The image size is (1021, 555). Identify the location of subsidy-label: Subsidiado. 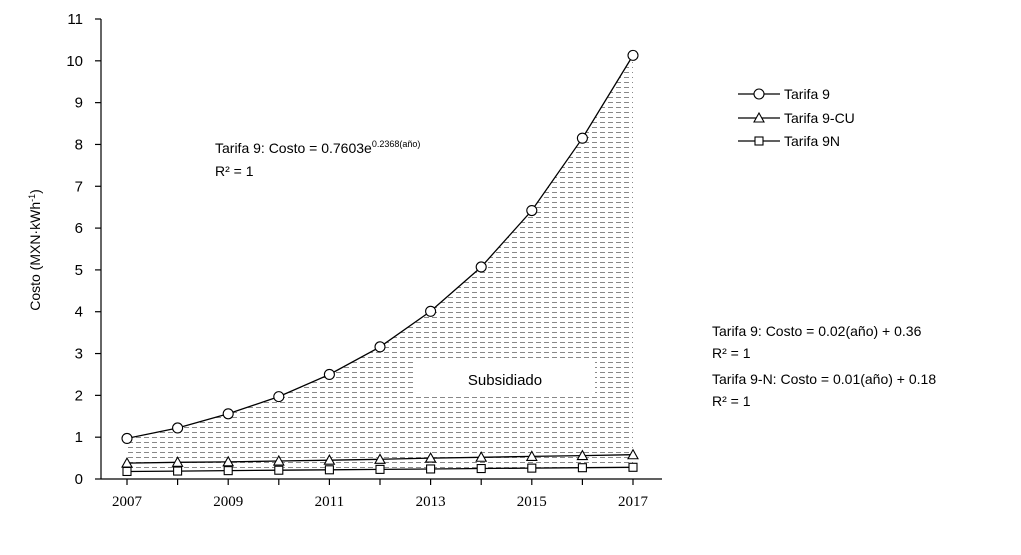
(505, 380).